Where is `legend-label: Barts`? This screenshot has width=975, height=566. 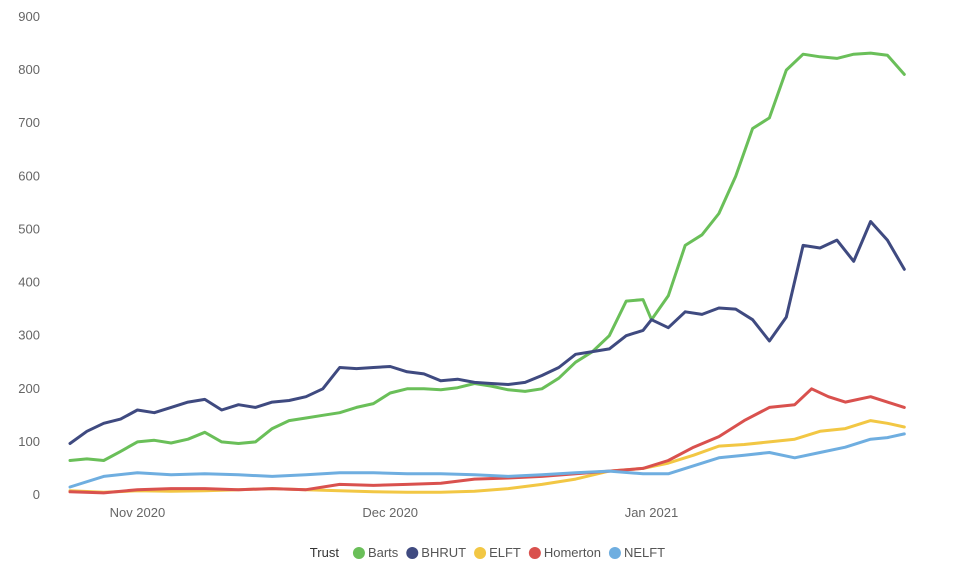 legend-label: Barts is located at coordinates (383, 552).